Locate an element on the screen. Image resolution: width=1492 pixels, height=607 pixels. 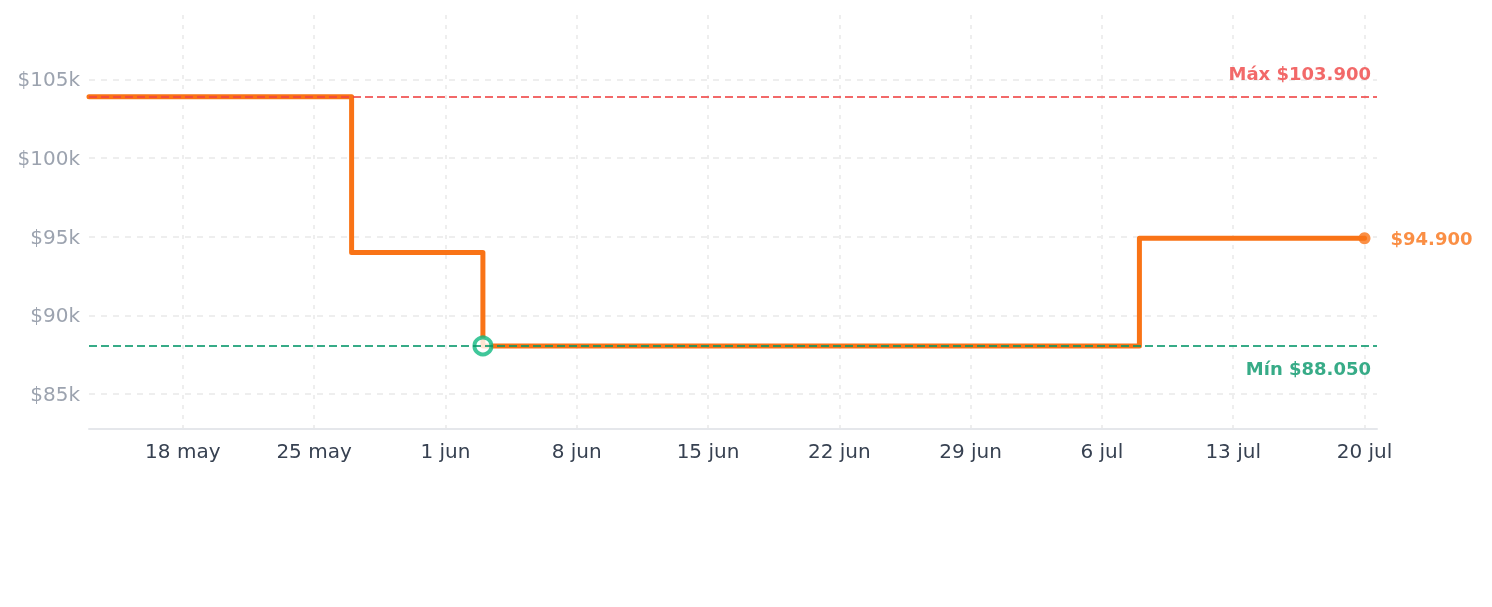
y-tick-label: $105k is located at coordinates (49, 79).